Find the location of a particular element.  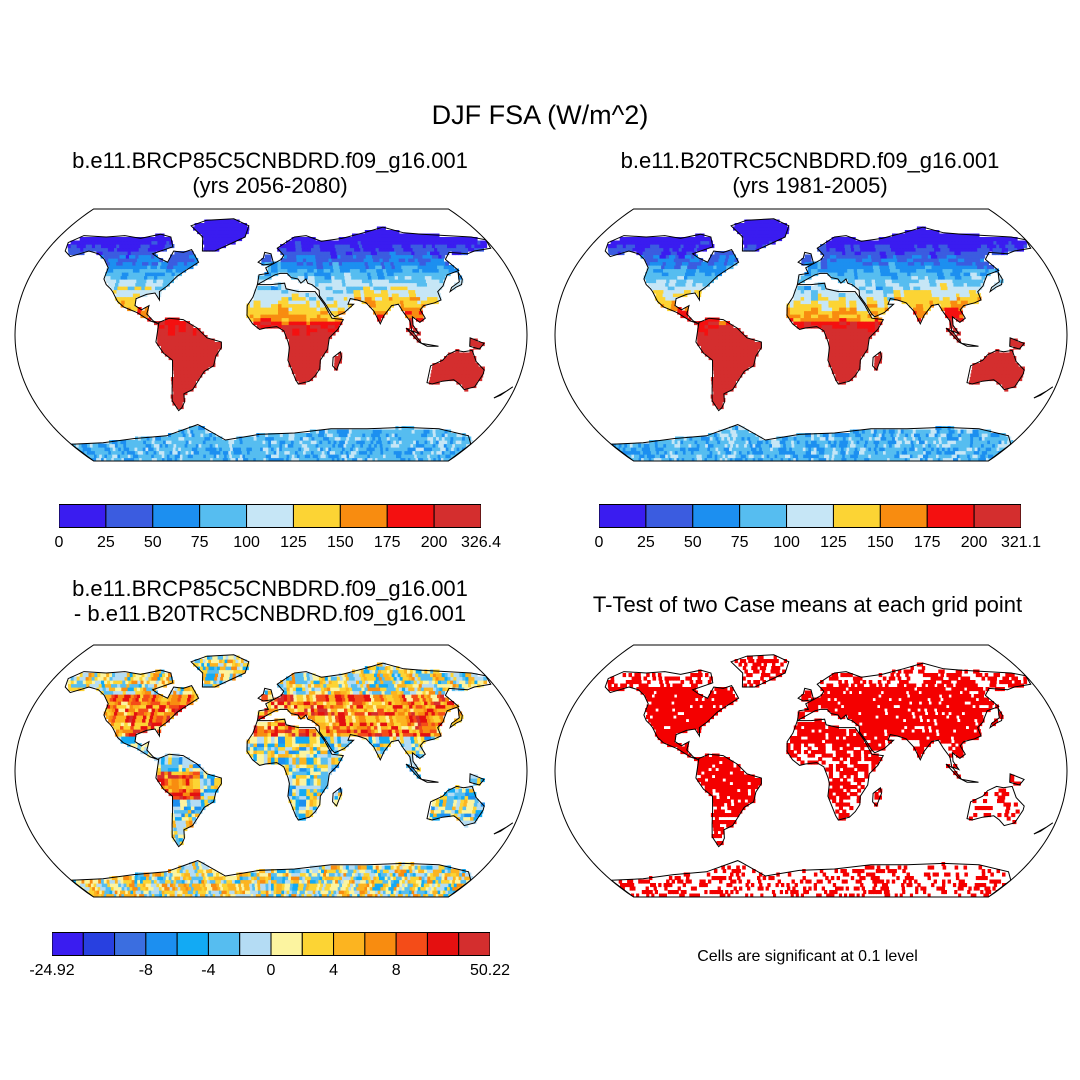

panel-title-line2: (yrs 2056-2080) is located at coordinates (270, 185).